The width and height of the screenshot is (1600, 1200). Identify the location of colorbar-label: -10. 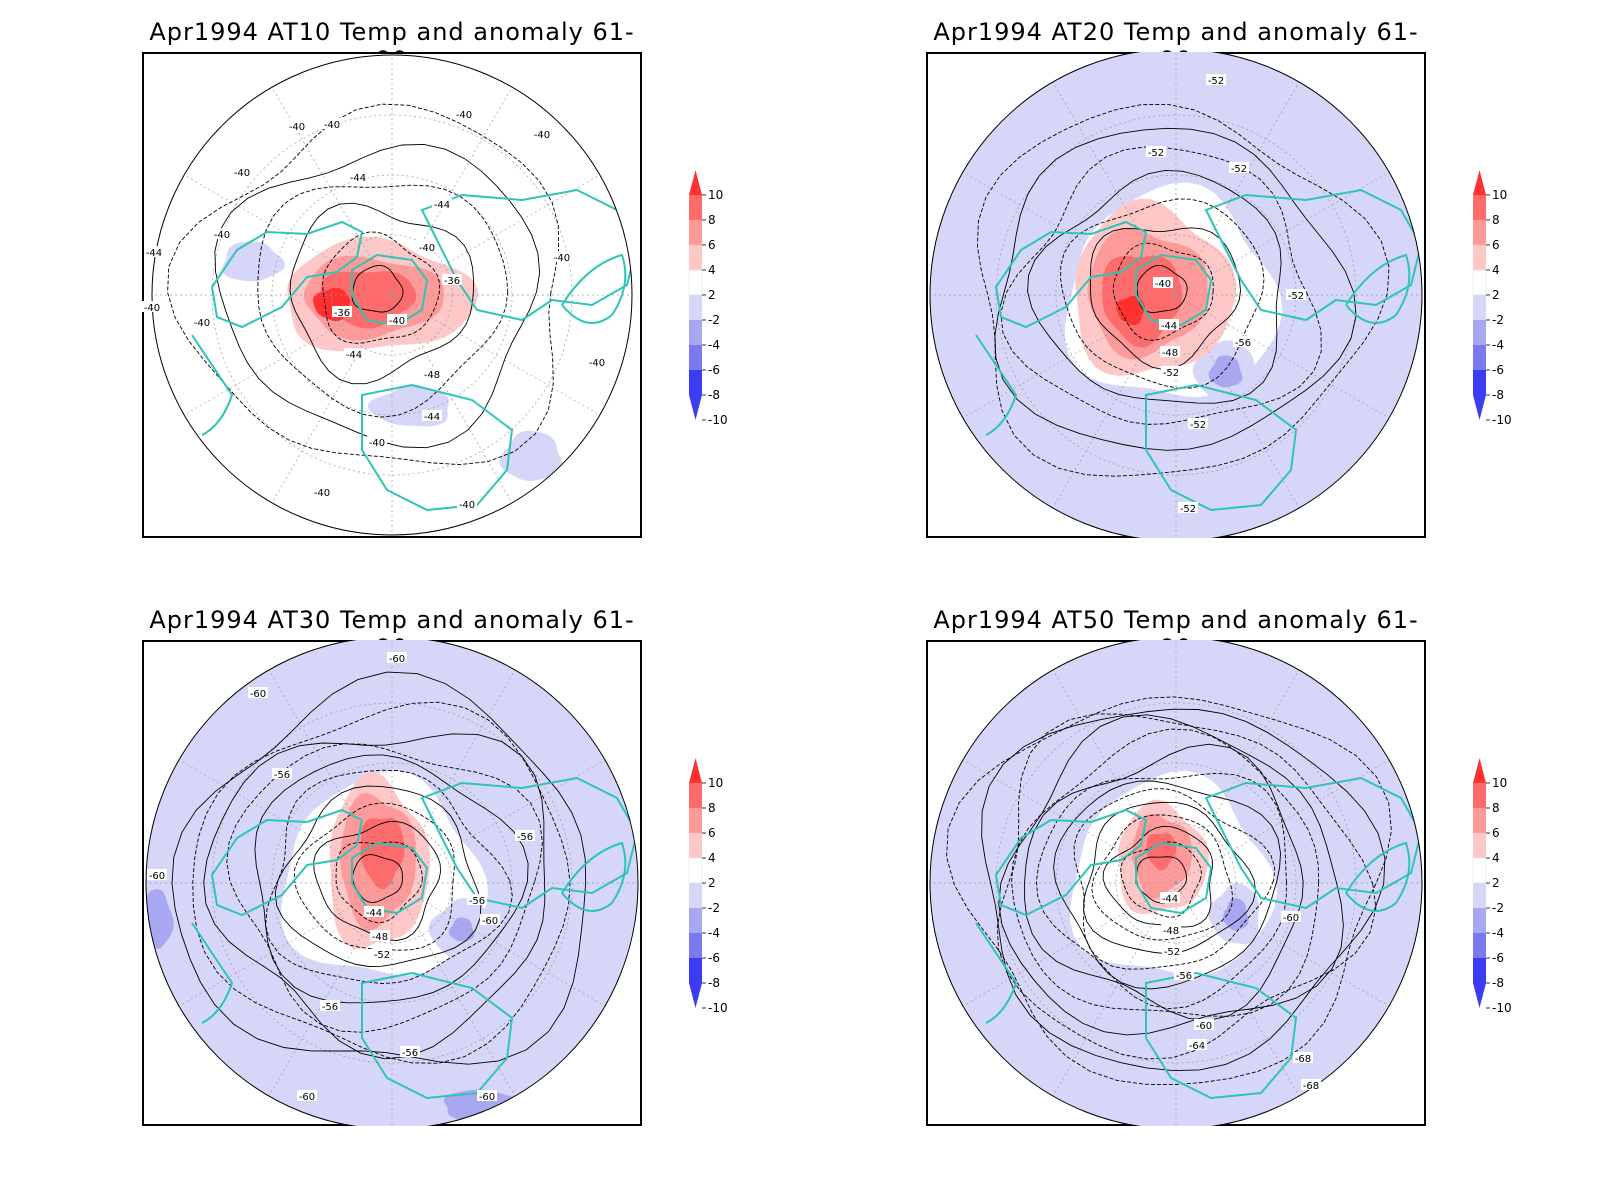
(1502, 420).